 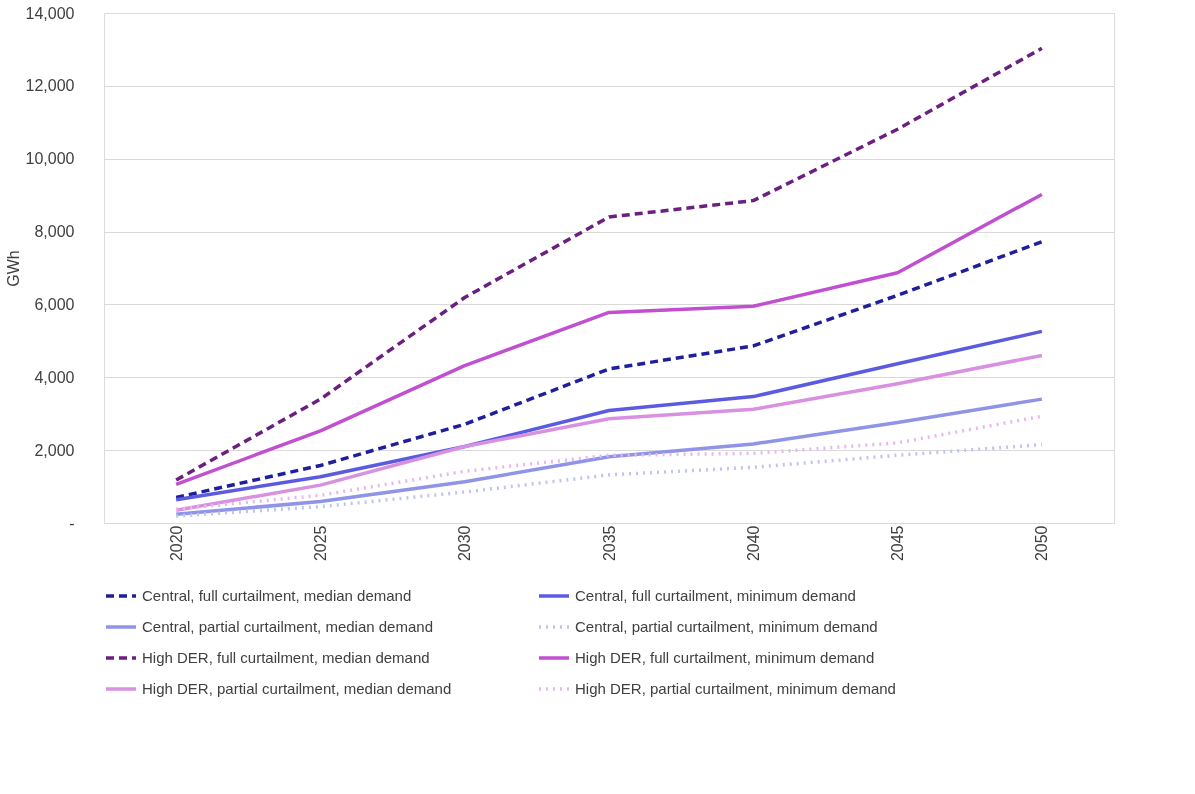 What do you see at coordinates (320, 543) in the screenshot?
I see `x-tick-label: 2025` at bounding box center [320, 543].